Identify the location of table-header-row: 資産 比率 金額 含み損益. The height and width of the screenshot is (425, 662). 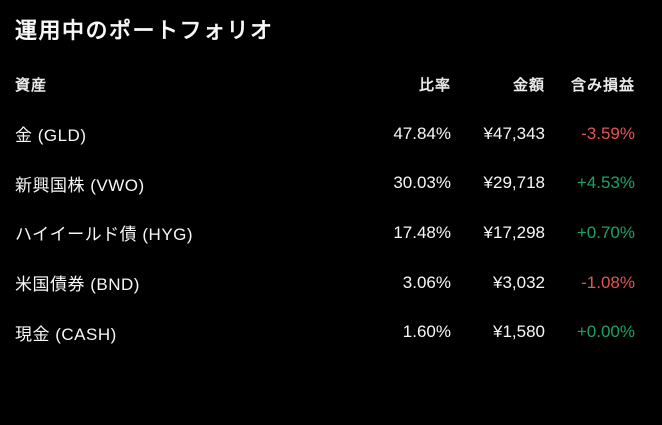
(325, 86).